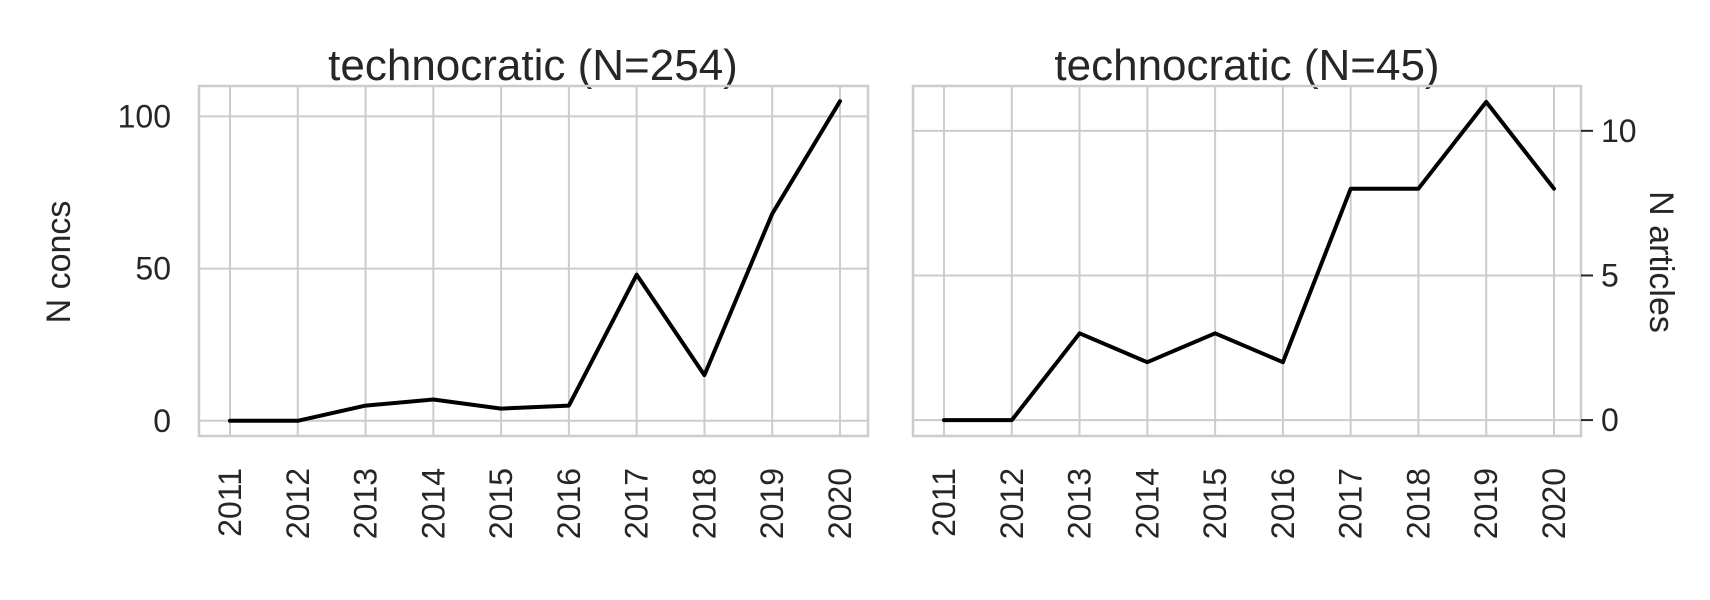 Image resolution: width=1710 pixels, height=600 pixels. I want to click on y-tick-label: 50, so click(153, 269).